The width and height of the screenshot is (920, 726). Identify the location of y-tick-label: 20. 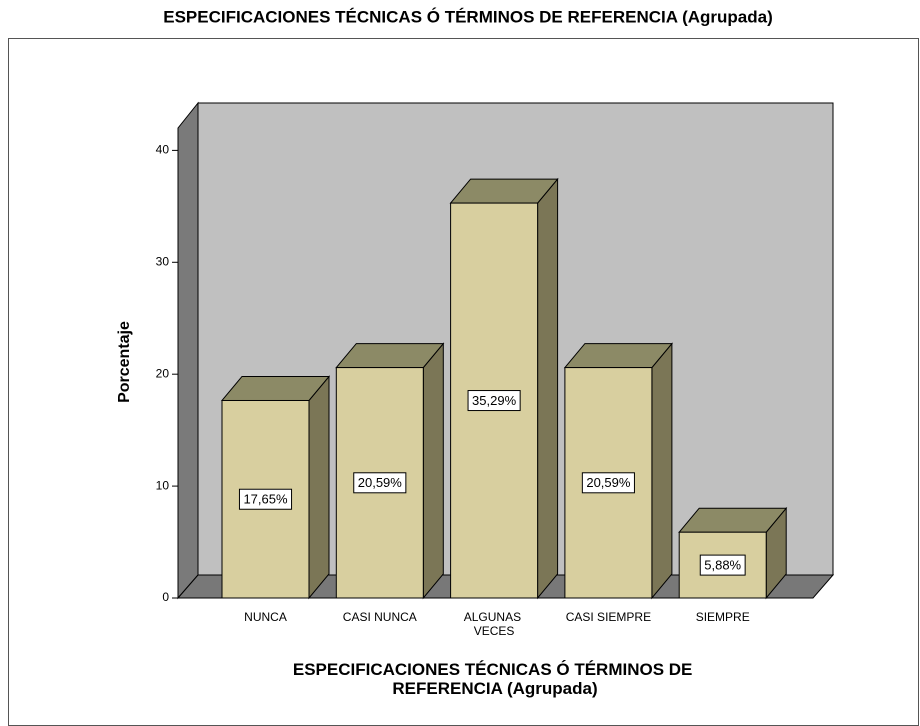
(163, 373).